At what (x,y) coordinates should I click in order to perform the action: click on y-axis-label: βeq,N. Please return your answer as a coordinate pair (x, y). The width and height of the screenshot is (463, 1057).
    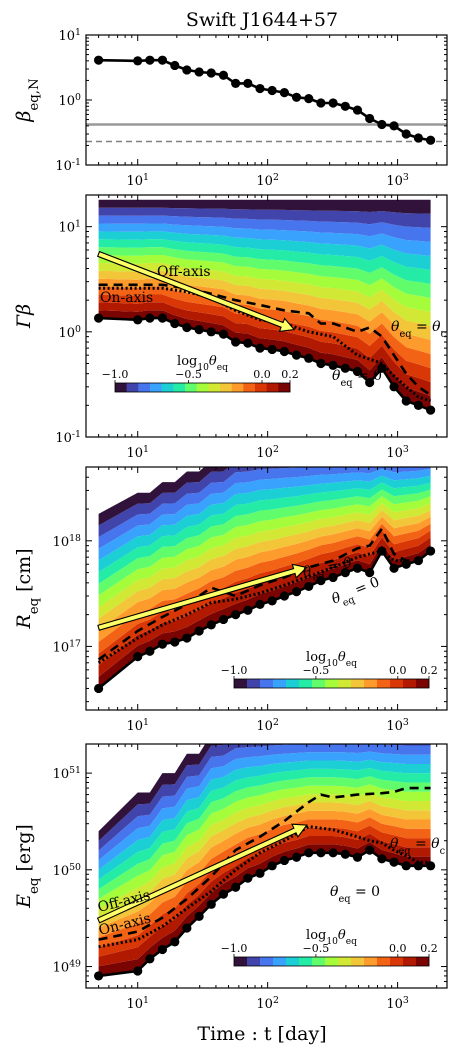
    Looking at the image, I should click on (27, 100).